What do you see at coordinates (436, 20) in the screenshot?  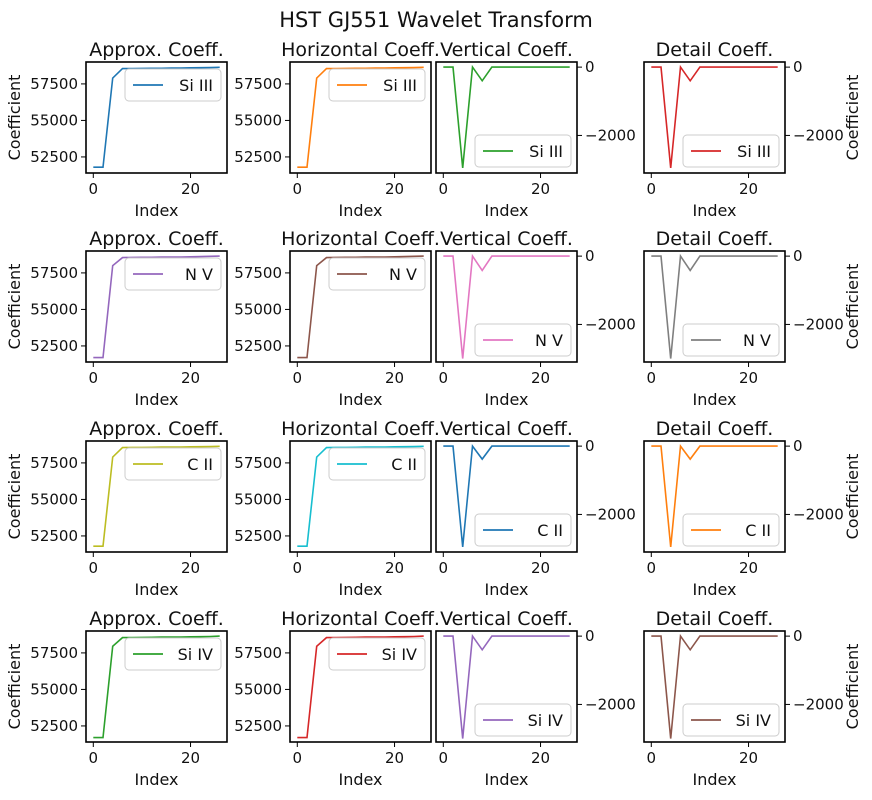 I see `figure-title: HST GJ551 Wavelet Transform` at bounding box center [436, 20].